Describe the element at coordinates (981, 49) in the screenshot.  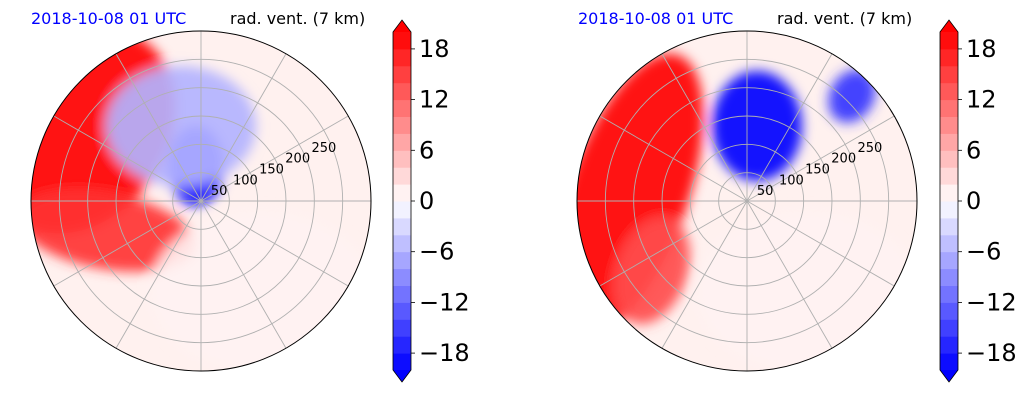
I see `colorbar-tick-label: 18` at that location.